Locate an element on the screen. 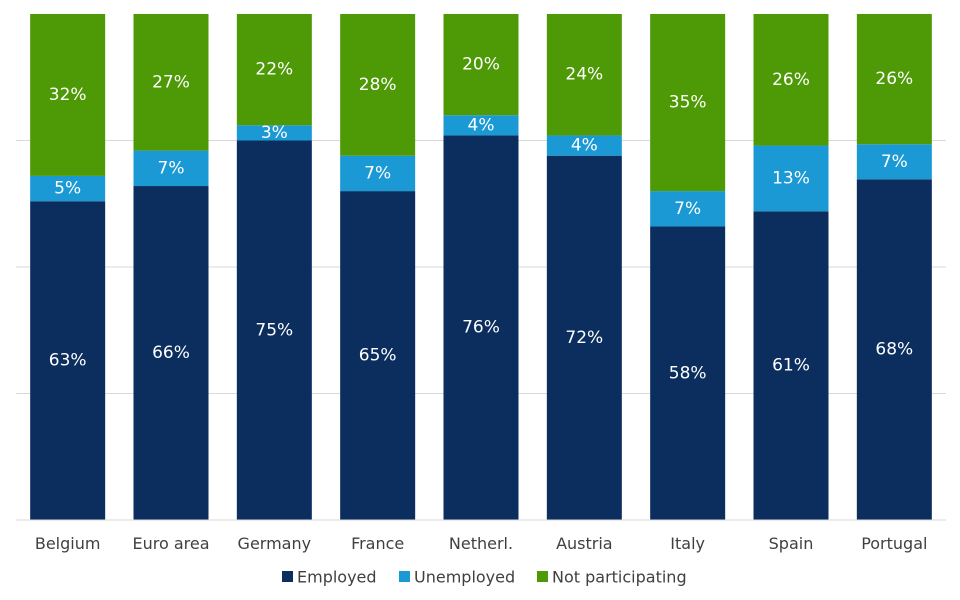 The image size is (960, 600). data-label-belgium-employed: 63% is located at coordinates (68, 361).